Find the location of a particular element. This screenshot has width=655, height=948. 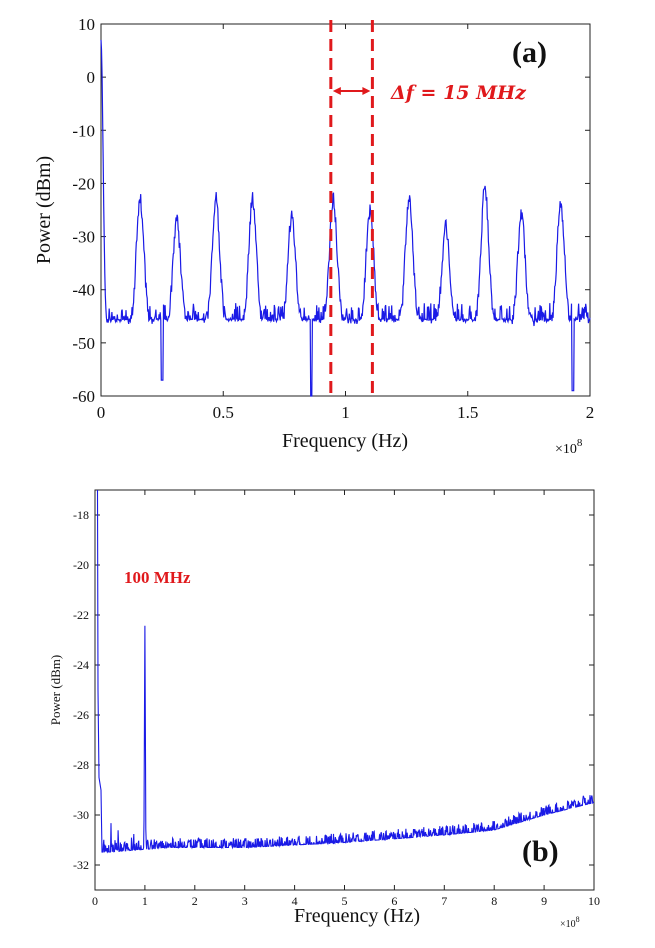

panel-a-markers is located at coordinates (351, 208).